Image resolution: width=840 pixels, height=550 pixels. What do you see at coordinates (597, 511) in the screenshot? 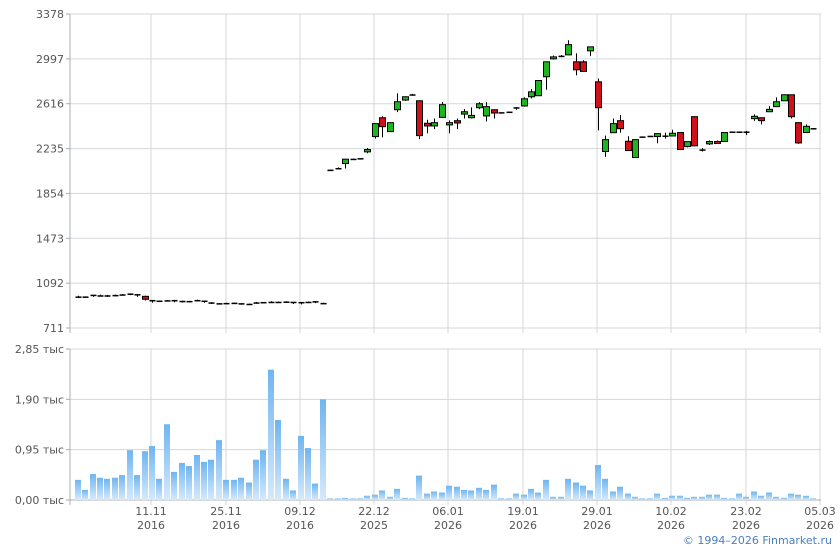
I see `x-tick-date: 29.01` at bounding box center [597, 511].